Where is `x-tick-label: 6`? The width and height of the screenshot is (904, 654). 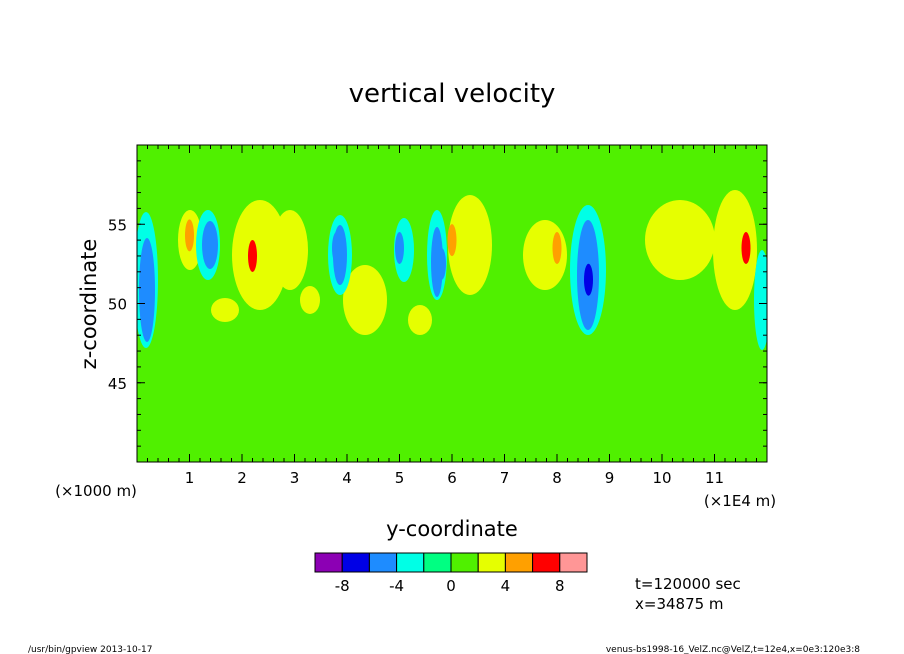
x-tick-label: 6 is located at coordinates (452, 478).